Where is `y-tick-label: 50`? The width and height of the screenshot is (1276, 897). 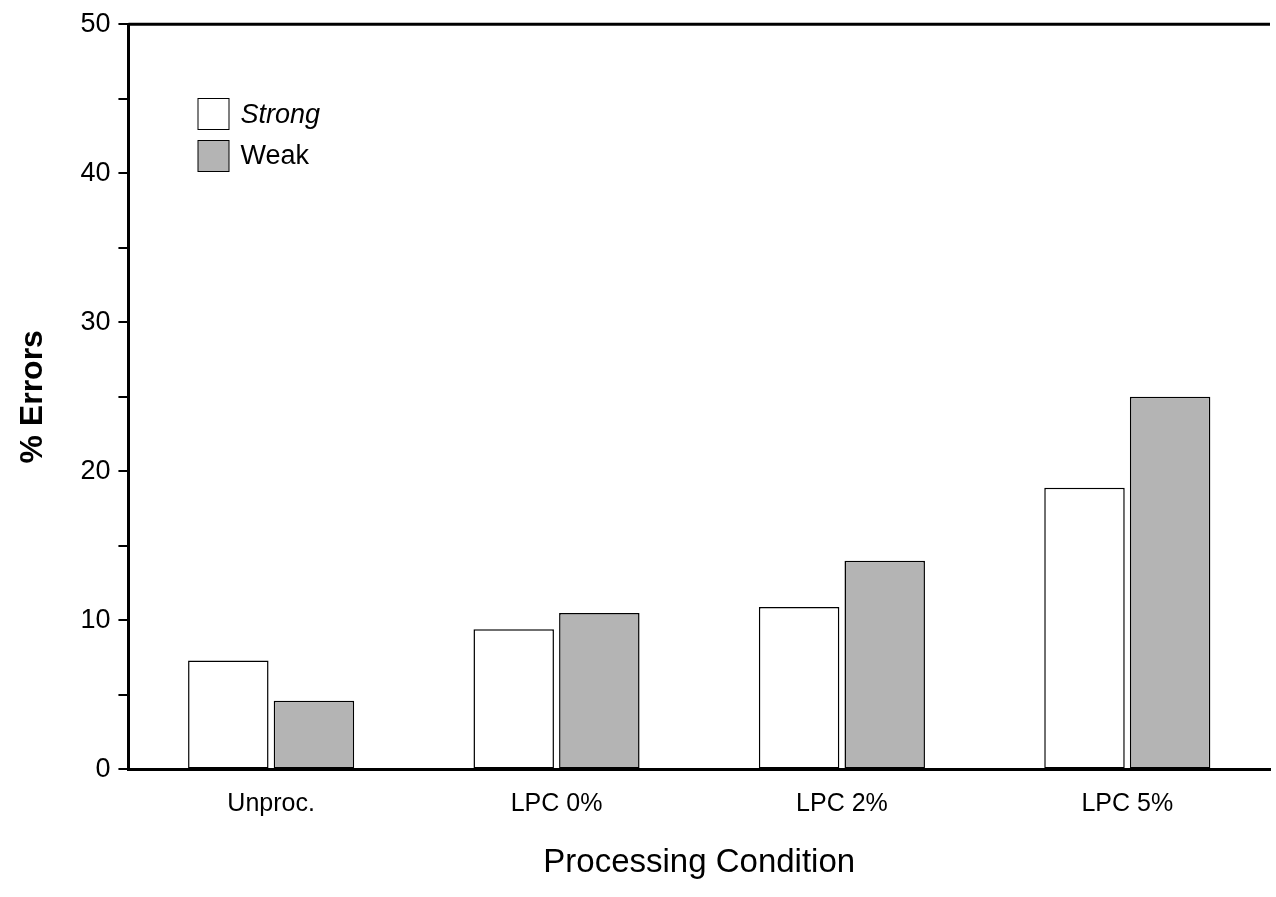 y-tick-label: 50 is located at coordinates (95, 22).